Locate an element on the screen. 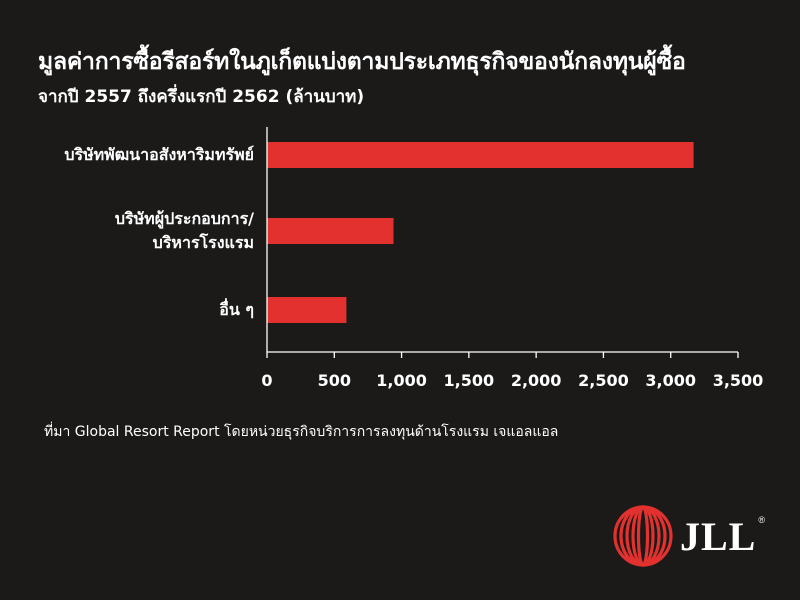 The height and width of the screenshot is (600, 800). x-tick-label-5: 2,500 is located at coordinates (603, 380).